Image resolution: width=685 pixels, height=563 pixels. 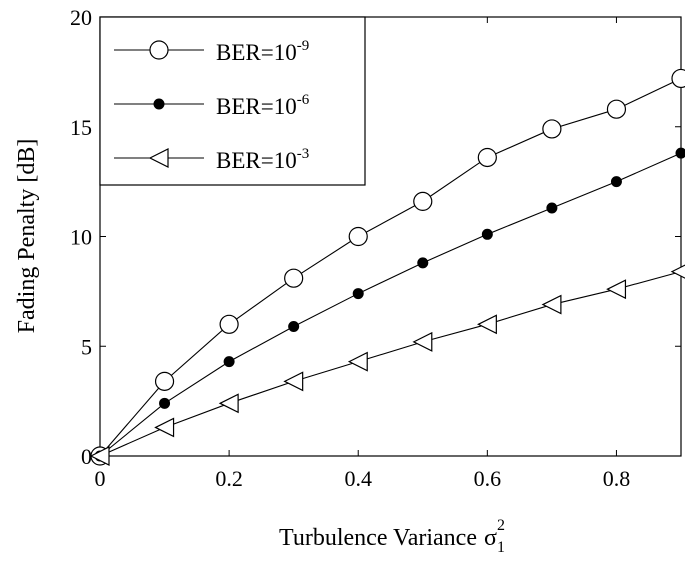 What do you see at coordinates (100, 478) in the screenshot?
I see `x-tick-label: 0` at bounding box center [100, 478].